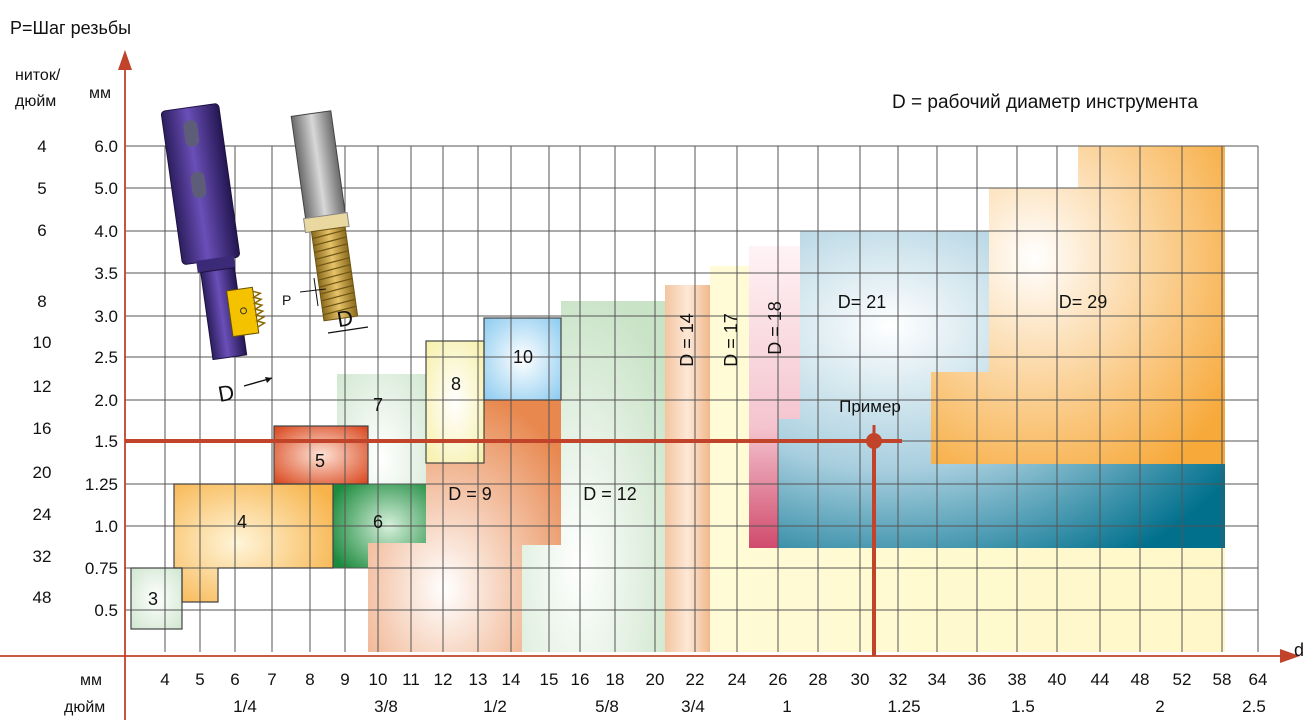 This screenshot has width=1309, height=720. What do you see at coordinates (42, 514) in the screenshot?
I see `y-tpi-tick-label: 24` at bounding box center [42, 514].